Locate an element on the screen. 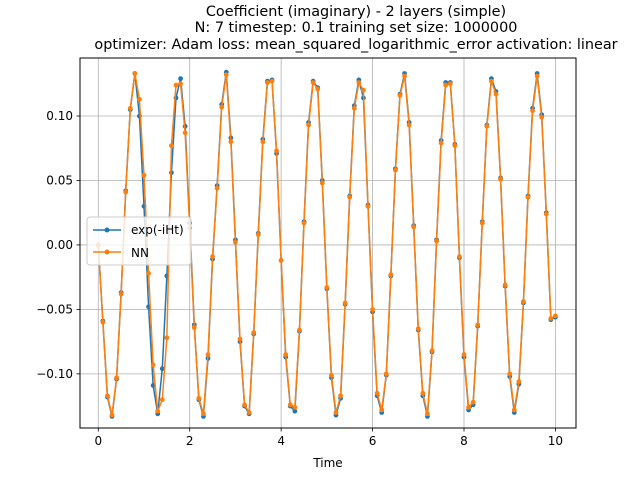 Image resolution: width=640 pixels, height=480 pixels. legend-marker-nn is located at coordinates (107, 252).